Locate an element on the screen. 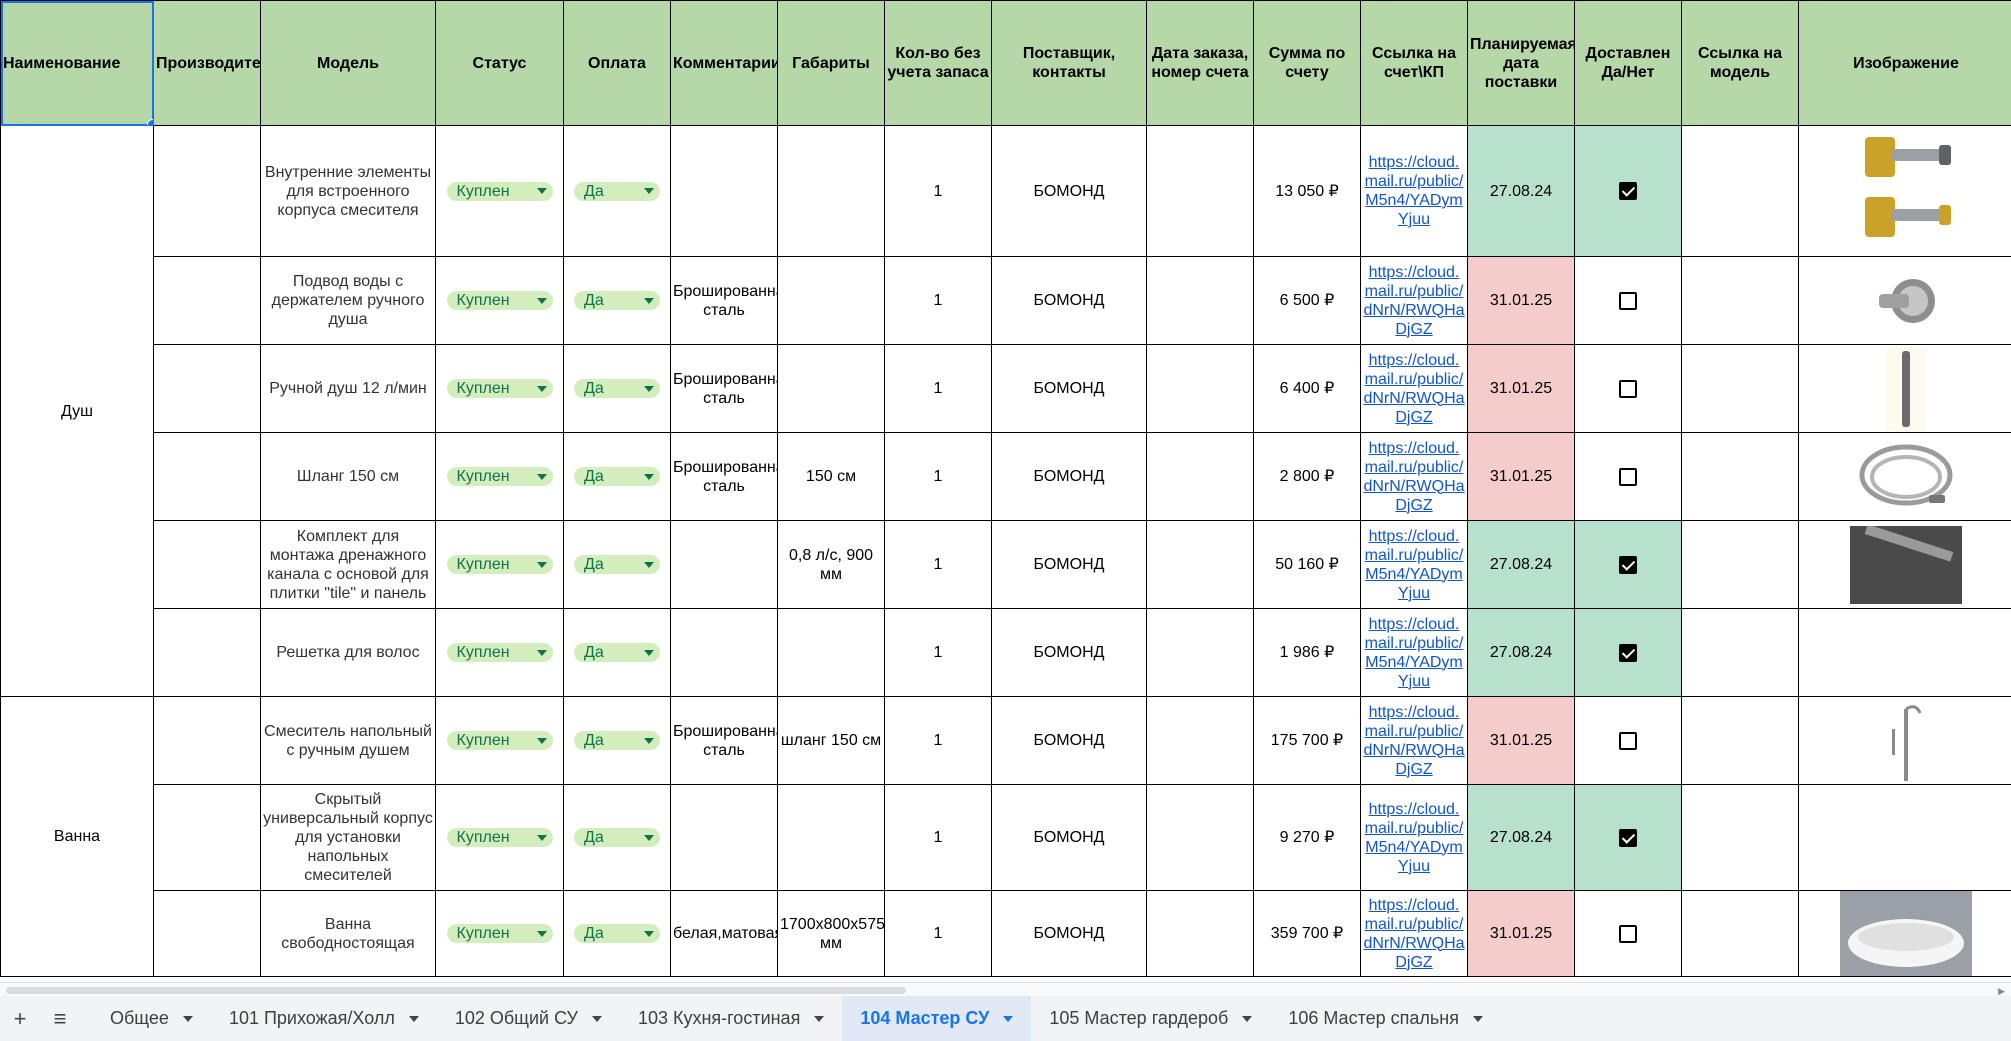 Image resolution: width=2011 pixels, height=1041 pixels. header-cell-status: Статус is located at coordinates (499, 63).